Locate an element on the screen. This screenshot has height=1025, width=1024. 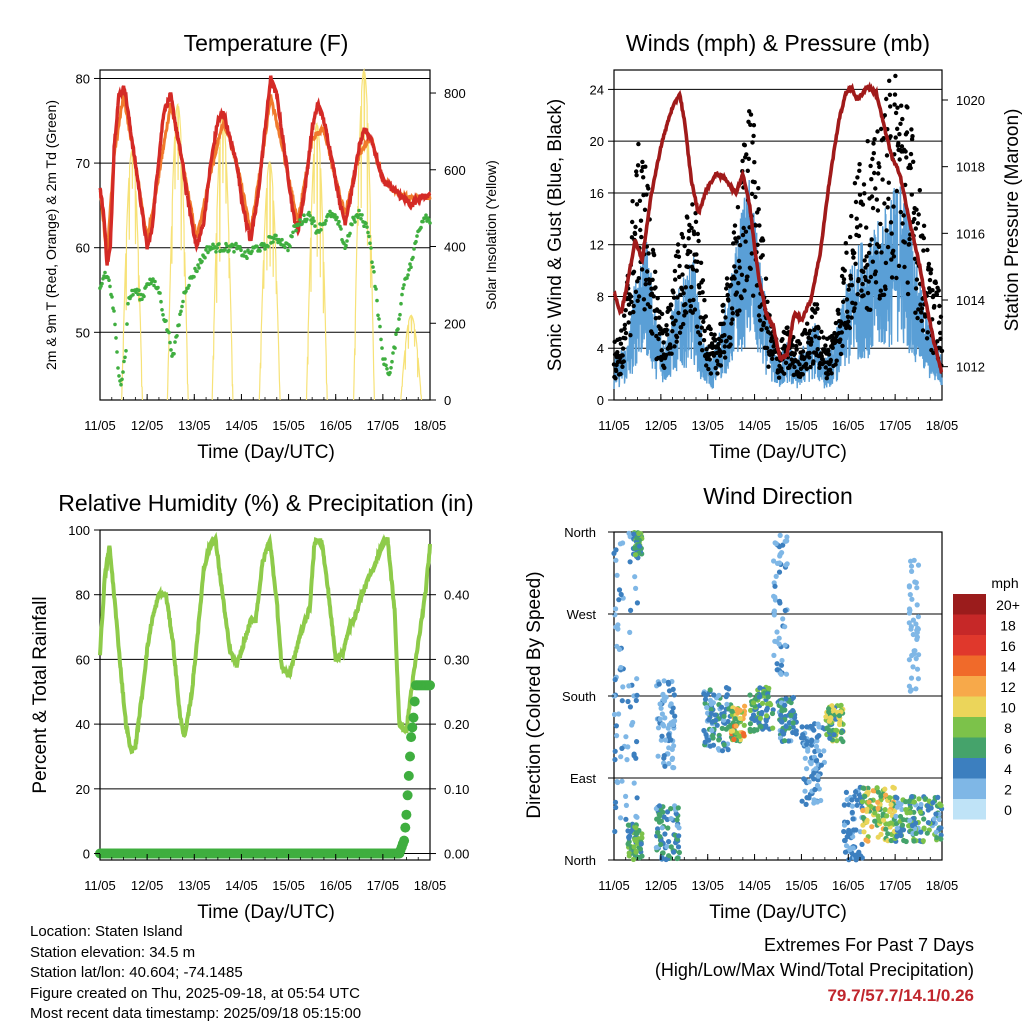
station-location: Location: Staten Island is located at coordinates (106, 931).